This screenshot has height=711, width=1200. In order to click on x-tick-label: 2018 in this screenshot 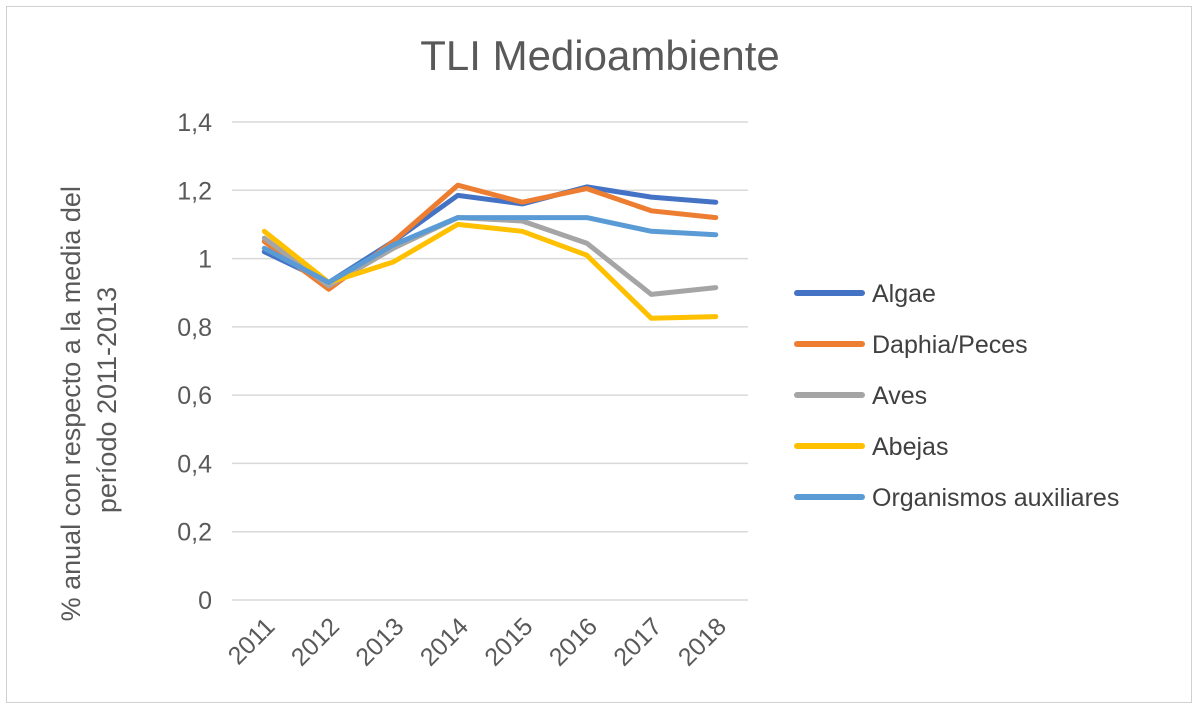, I will do `click(702, 641)`.